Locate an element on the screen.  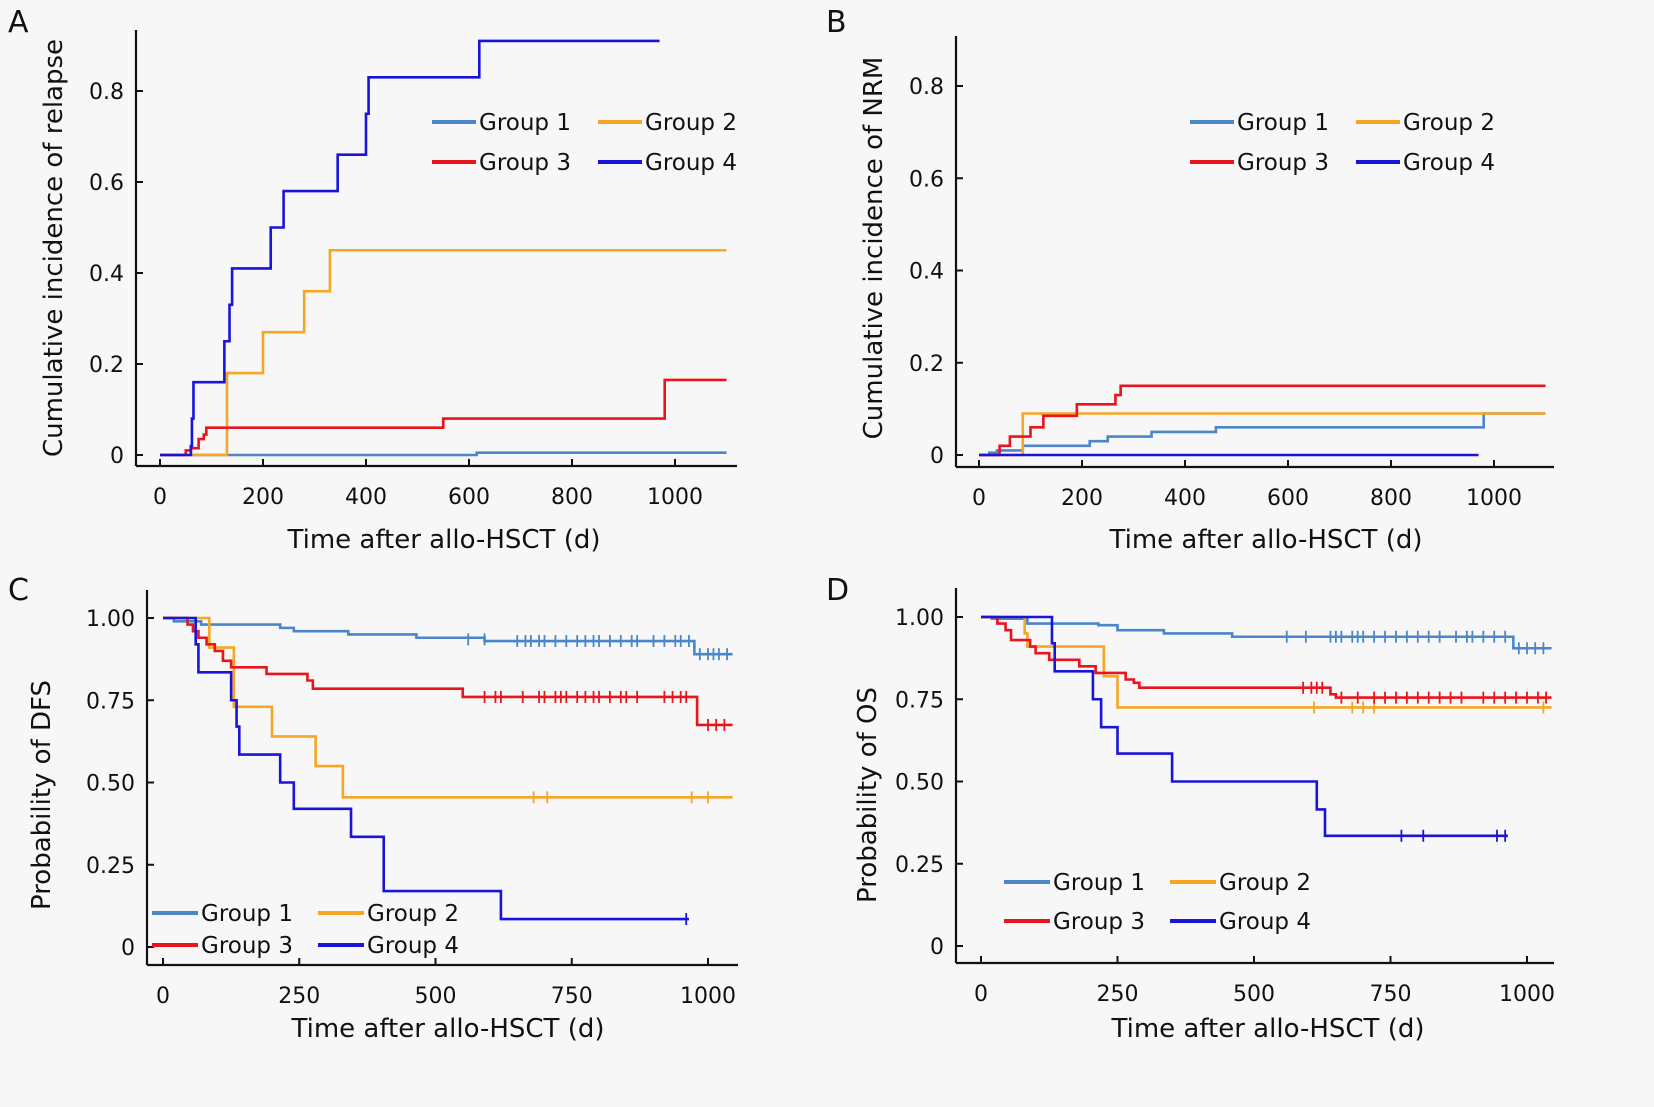
panel-letter: C is located at coordinates (18, 590).